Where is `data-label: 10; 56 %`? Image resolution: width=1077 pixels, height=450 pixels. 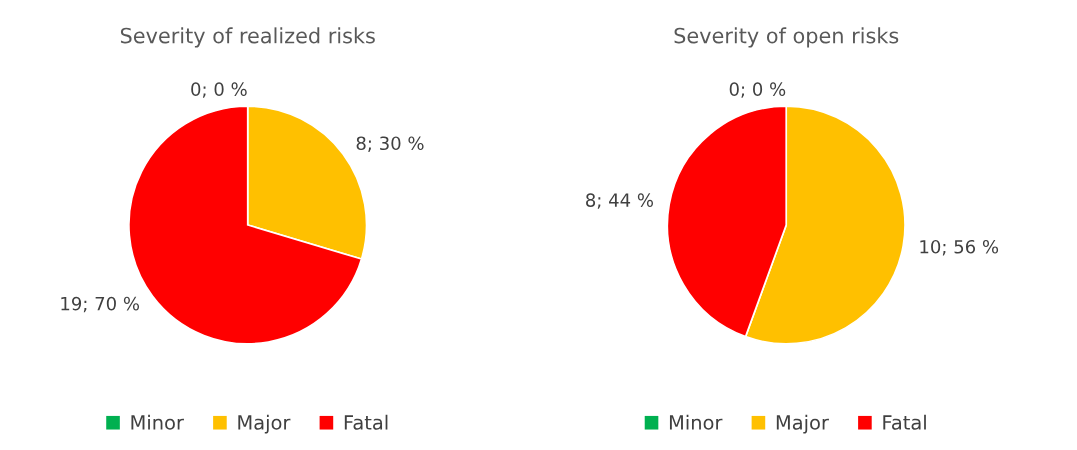
data-label: 10; 56 % is located at coordinates (959, 247).